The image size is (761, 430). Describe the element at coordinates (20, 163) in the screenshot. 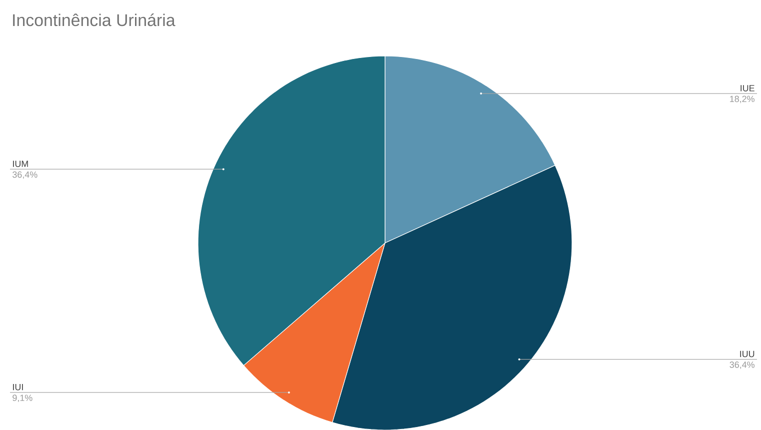

I see `slice-label: IUM` at that location.